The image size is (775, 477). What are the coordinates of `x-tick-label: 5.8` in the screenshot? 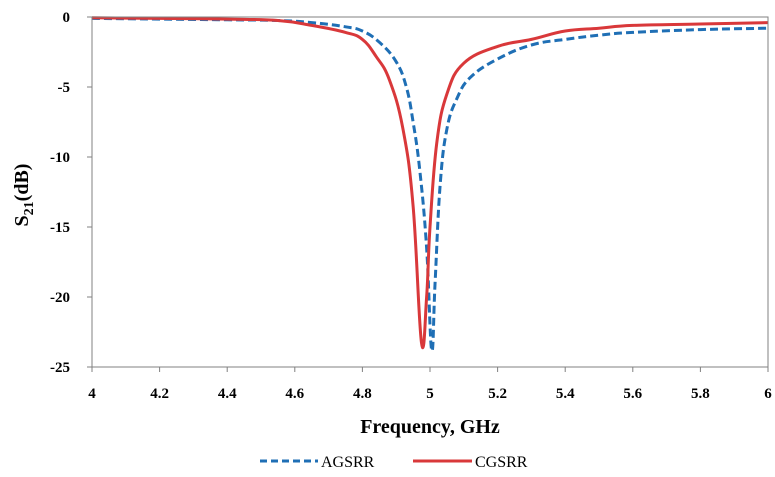 It's located at (700, 394).